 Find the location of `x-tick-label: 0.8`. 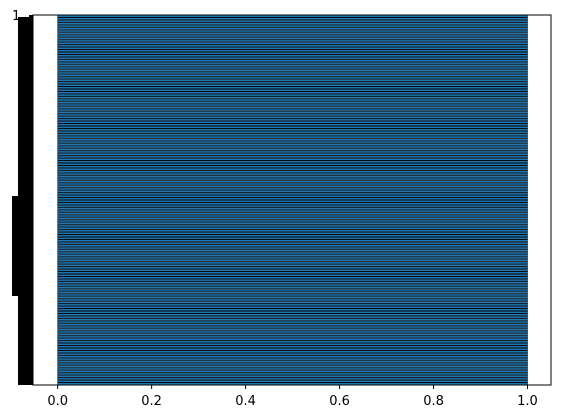

x-tick-label: 0.8 is located at coordinates (433, 401).